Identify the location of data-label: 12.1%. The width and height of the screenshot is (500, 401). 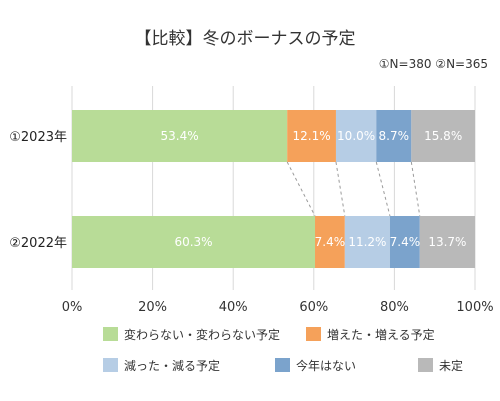
(312, 136).